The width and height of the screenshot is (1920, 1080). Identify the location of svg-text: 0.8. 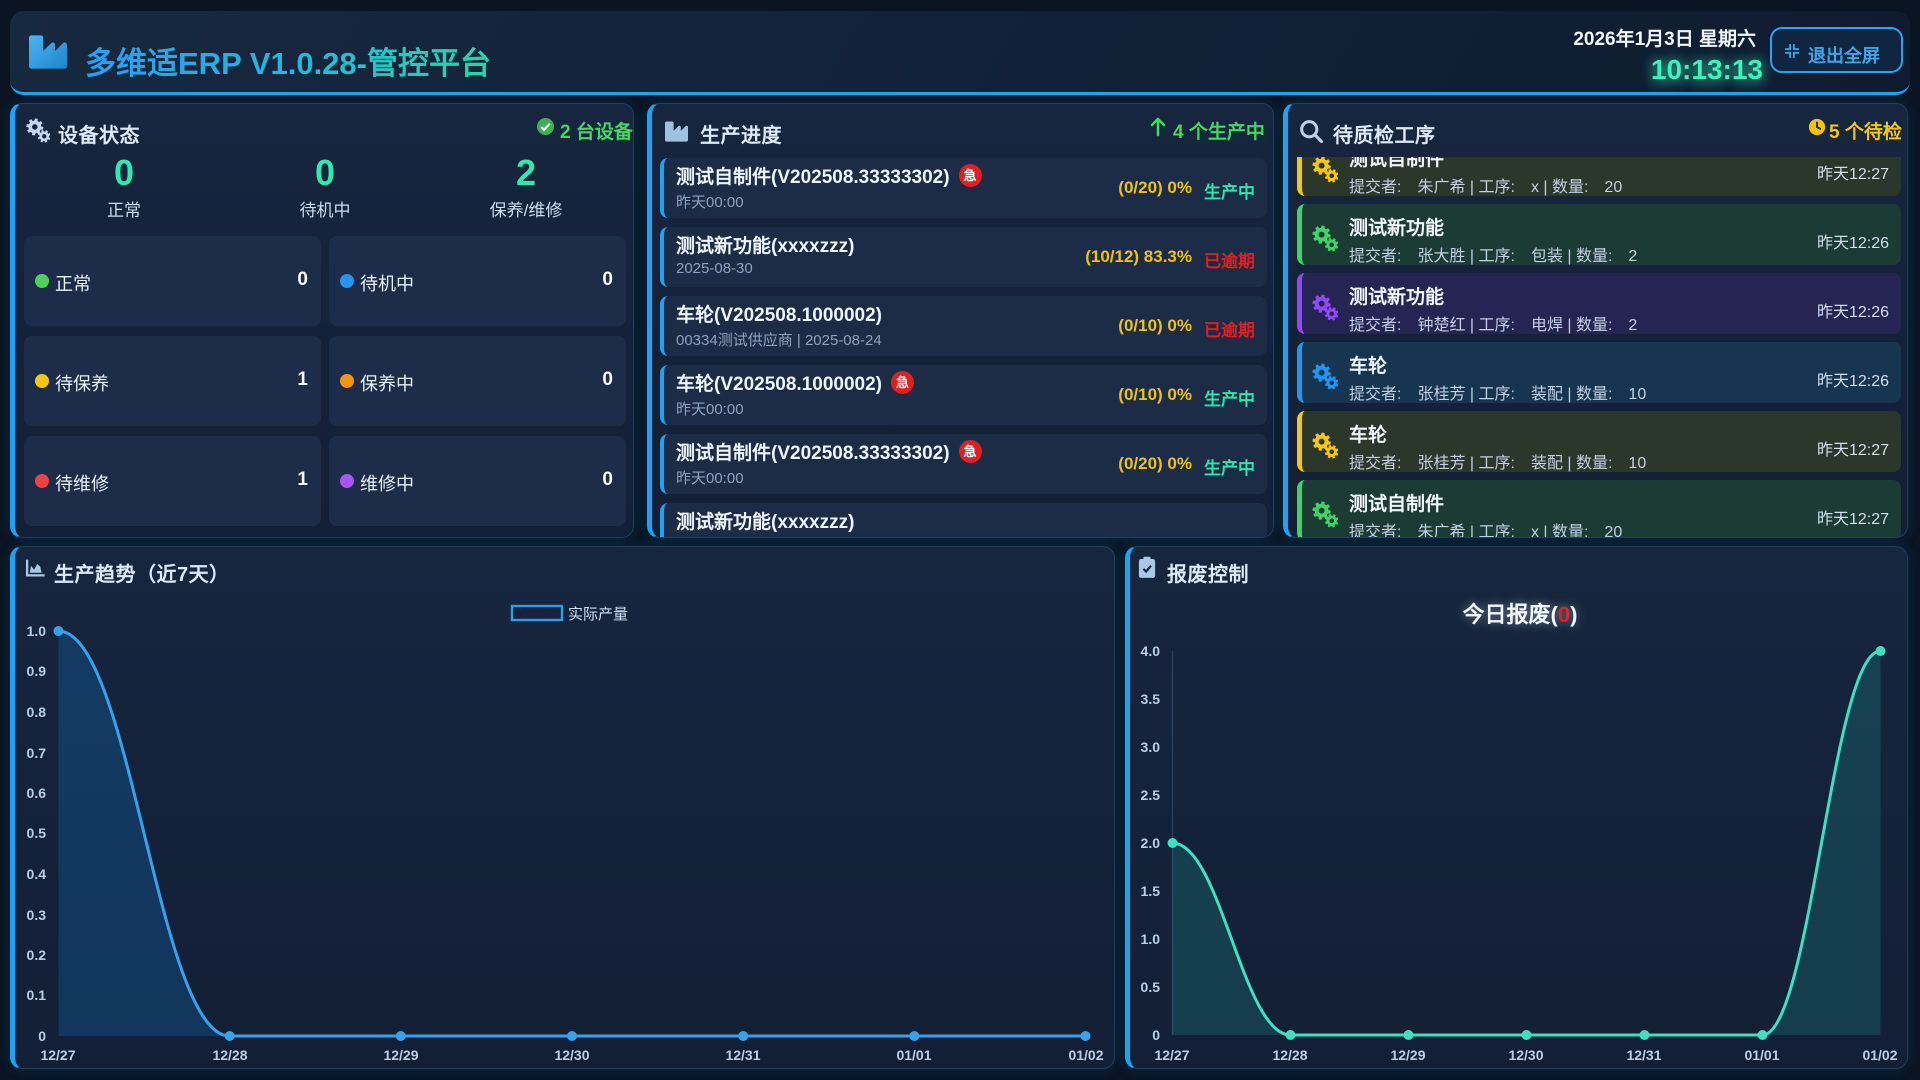
(37, 712).